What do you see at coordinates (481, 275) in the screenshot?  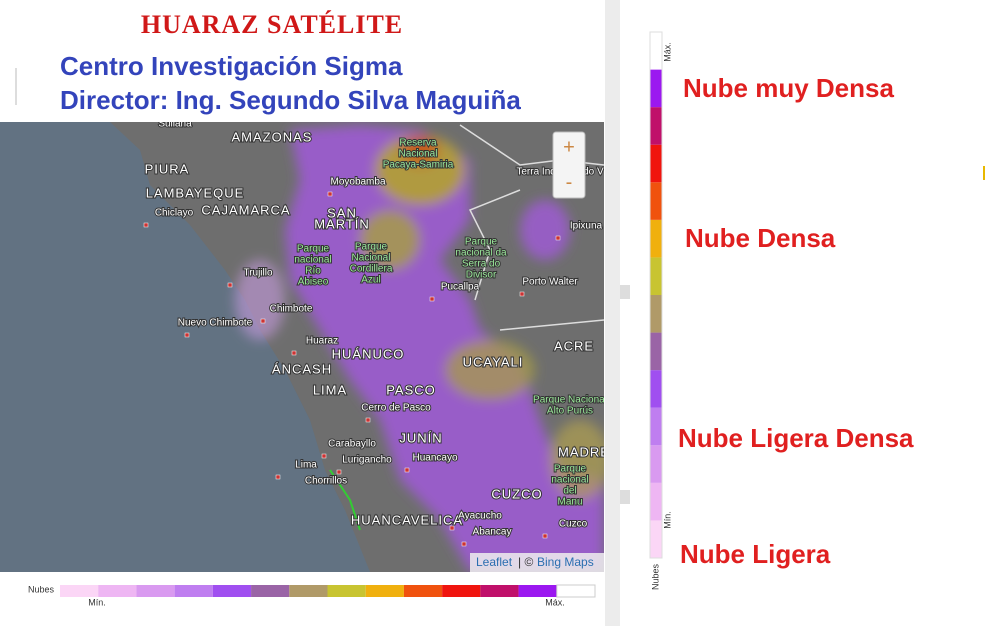 I see `place-label: Divisor` at bounding box center [481, 275].